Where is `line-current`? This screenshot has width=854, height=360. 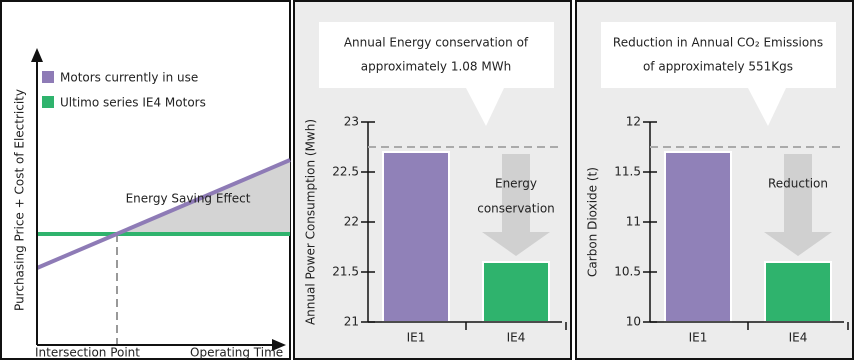
line-current is located at coordinates (163, 214).